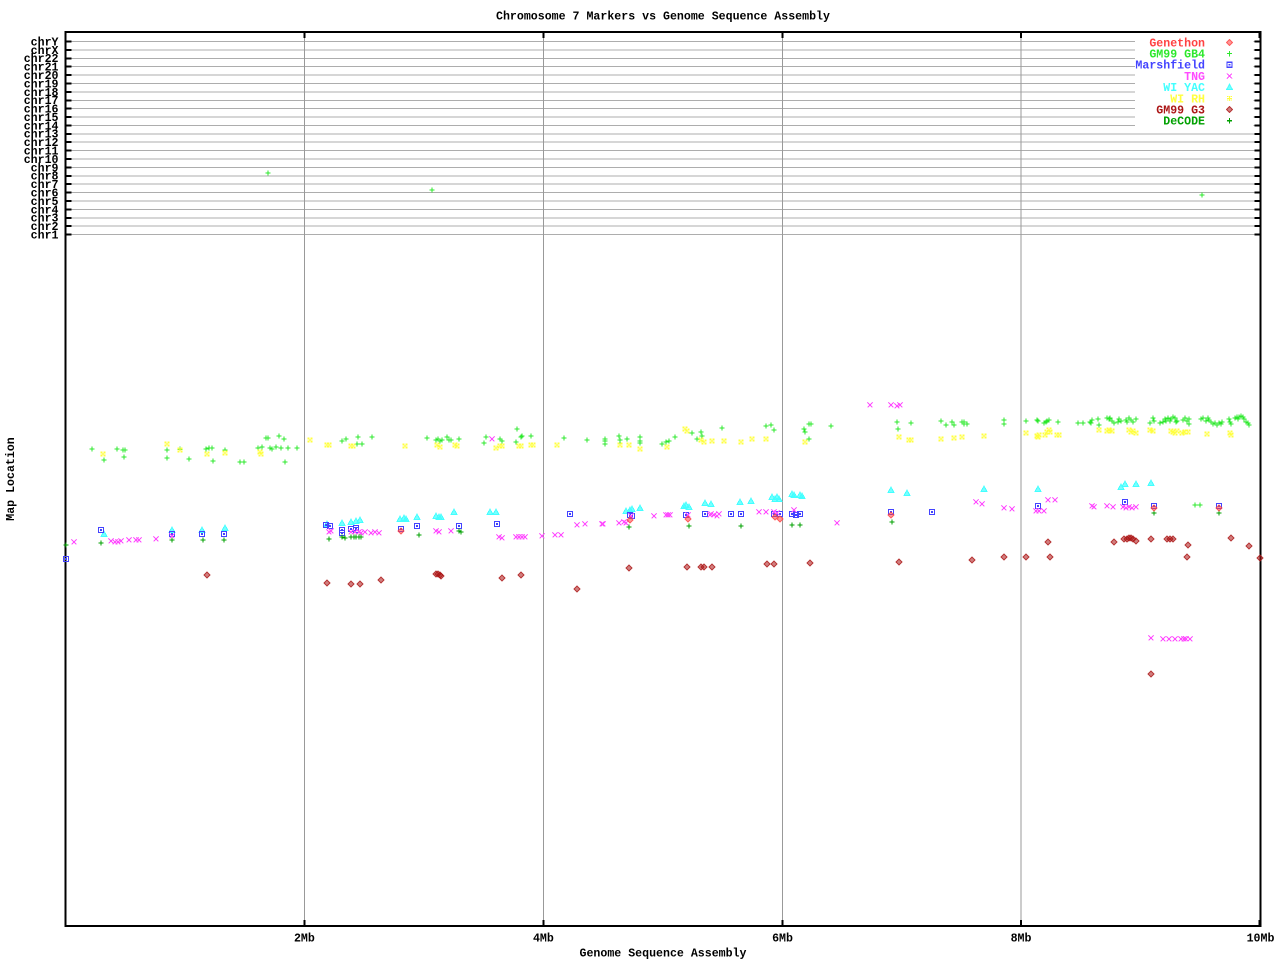  What do you see at coordinates (45, 210) in the screenshot?
I see `svg-text: chr4` at bounding box center [45, 210].